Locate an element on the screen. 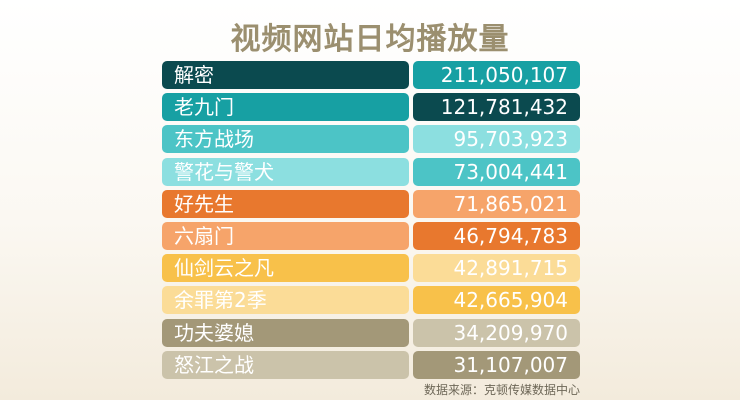  play-count-cell: 211,050,107 is located at coordinates (496, 75).